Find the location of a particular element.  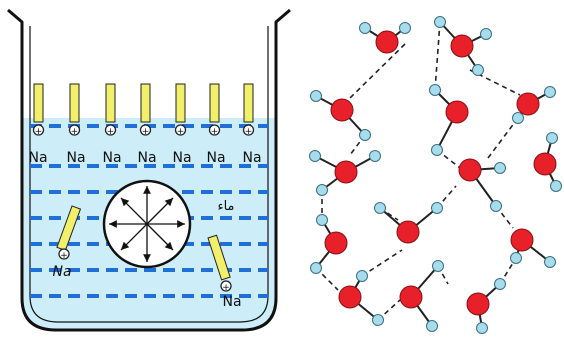

rod-6: + Na is located at coordinates (216, 124).